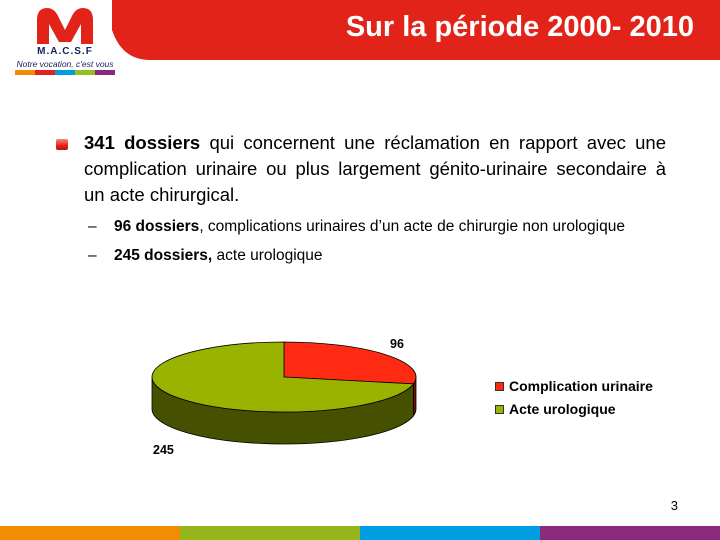 The height and width of the screenshot is (540, 720). What do you see at coordinates (581, 386) in the screenshot?
I see `legend-label-complication: Complication urinaire` at bounding box center [581, 386].